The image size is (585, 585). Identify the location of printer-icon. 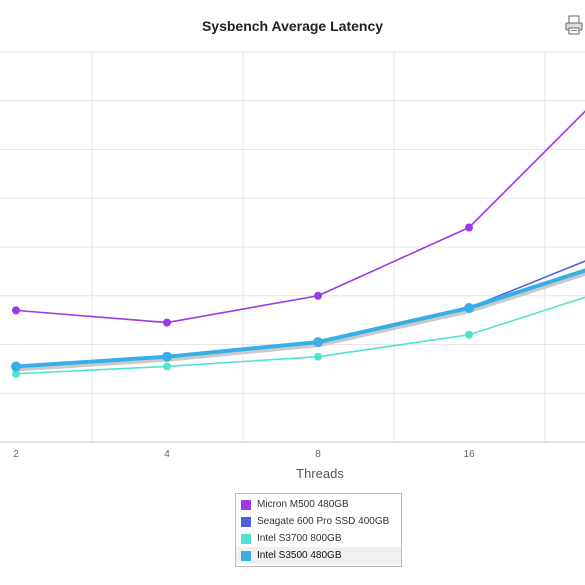
(574, 25).